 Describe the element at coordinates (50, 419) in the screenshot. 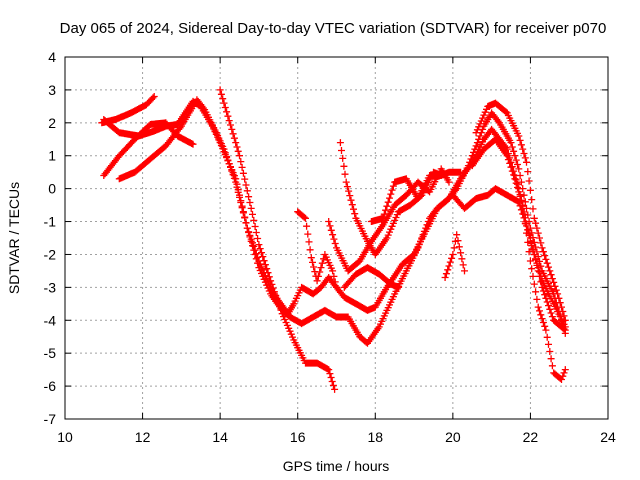

I see `y-tick-label: -7` at that location.